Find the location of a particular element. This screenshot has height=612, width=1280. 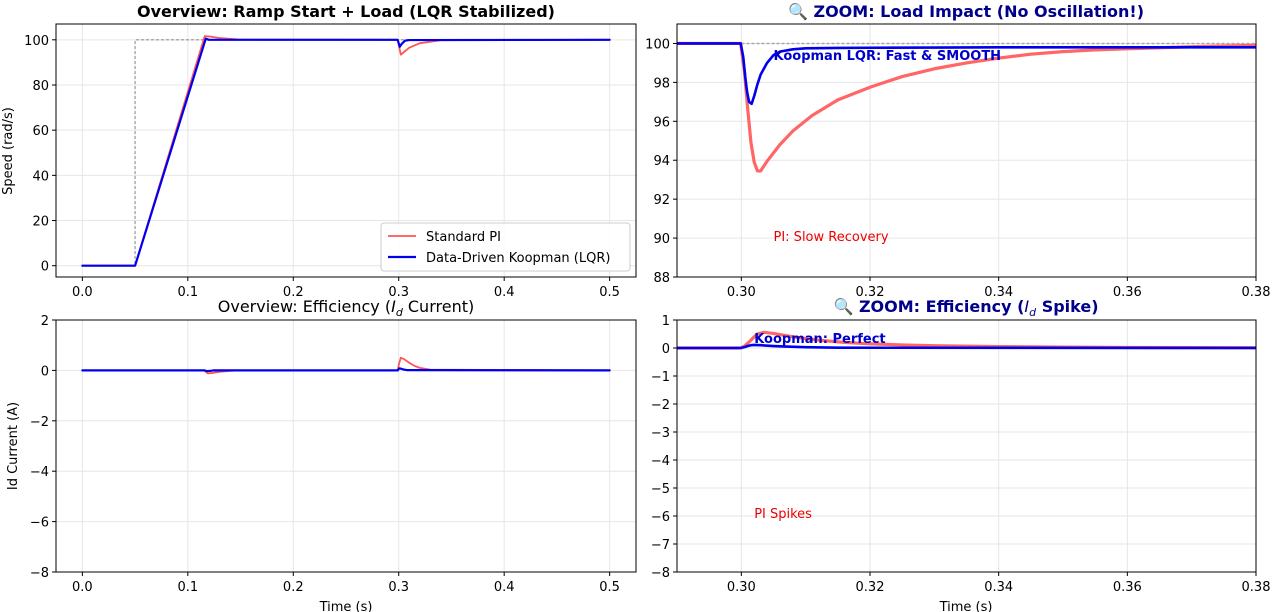

panel-current-zoom-title-a: 🔍 ZOOM: Efficiency ( is located at coordinates (928, 306).